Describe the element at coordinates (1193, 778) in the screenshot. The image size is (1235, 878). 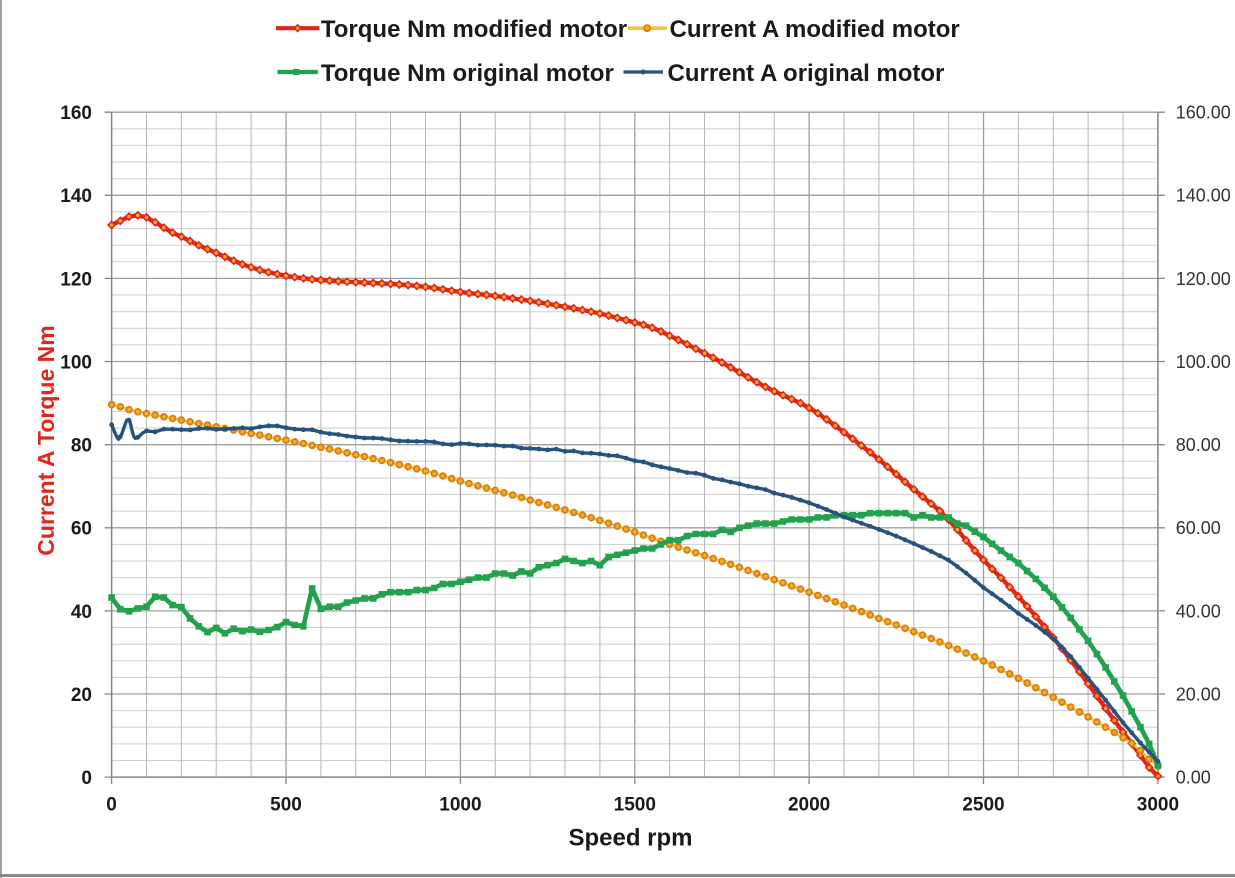
I see `svg-text: 0.00` at that location.